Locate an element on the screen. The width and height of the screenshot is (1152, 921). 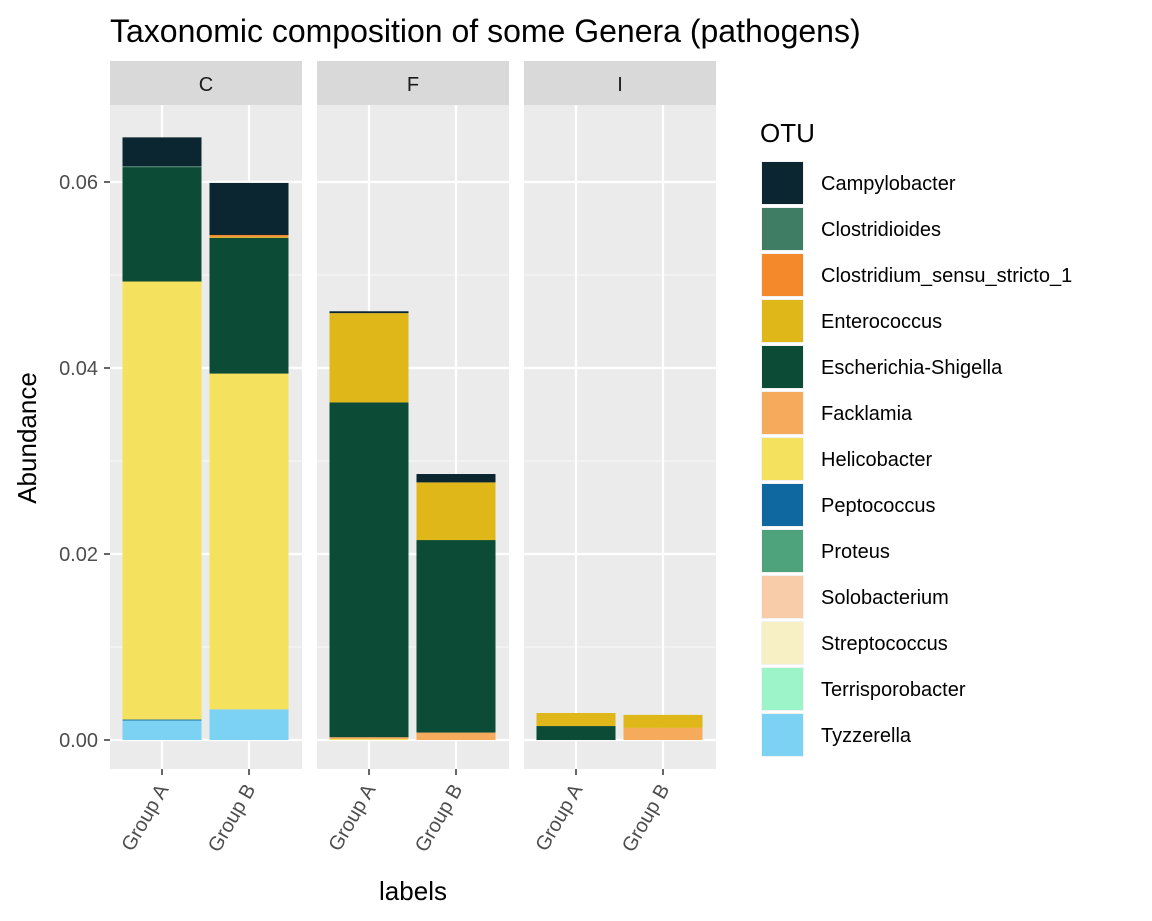
legend-item-clostridioides: Clostridioides is located at coordinates (851, 229).